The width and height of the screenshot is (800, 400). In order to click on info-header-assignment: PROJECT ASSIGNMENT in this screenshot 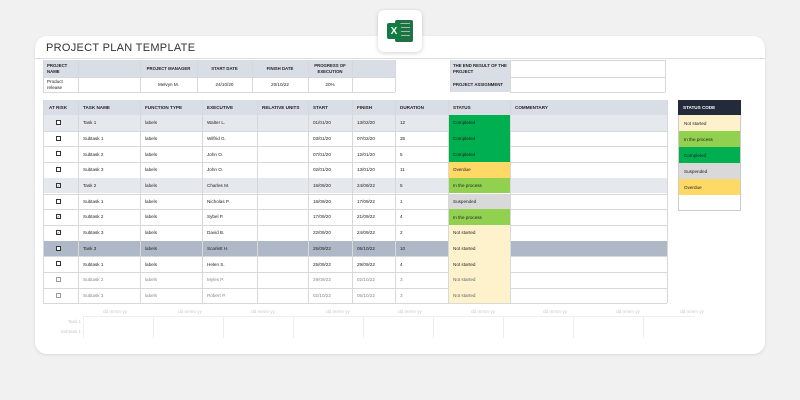, I will do `click(478, 84)`.